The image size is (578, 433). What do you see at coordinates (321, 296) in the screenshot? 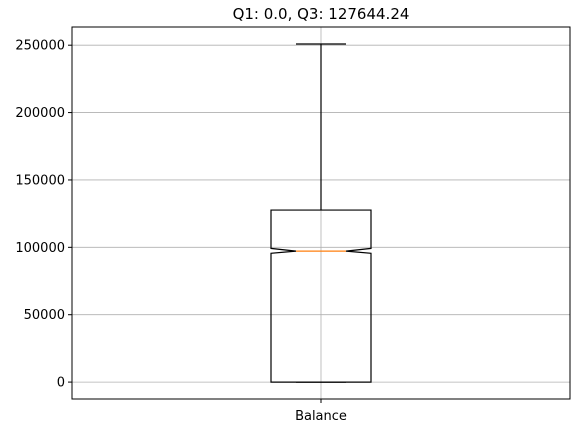
I see `box-body` at bounding box center [321, 296].